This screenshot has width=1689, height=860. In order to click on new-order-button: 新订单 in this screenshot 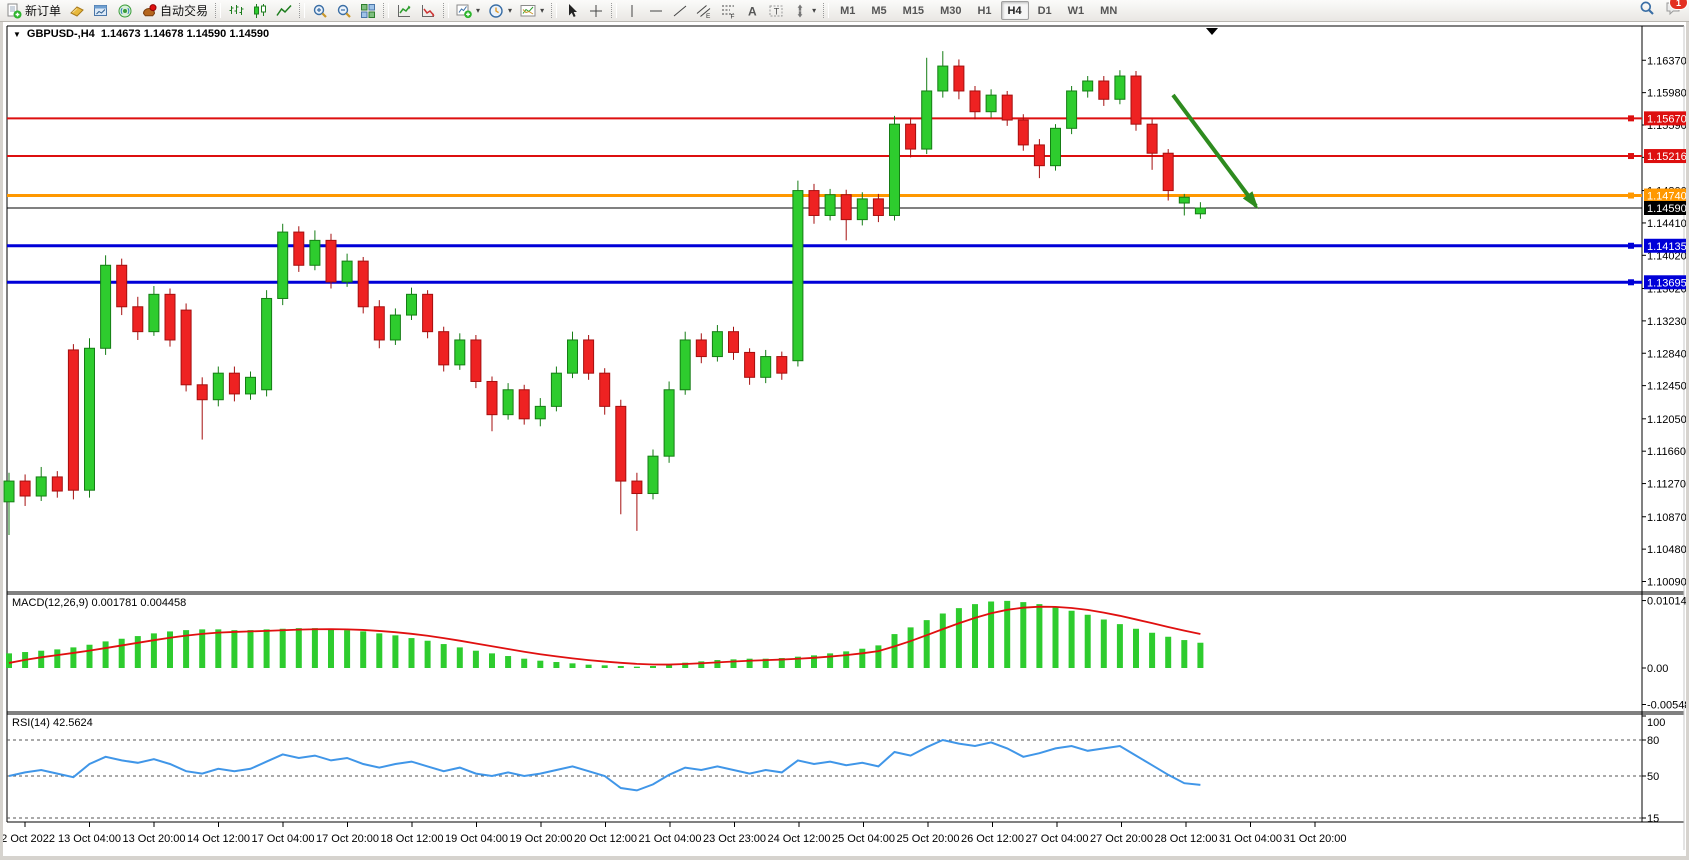, I will do `click(33, 10)`.